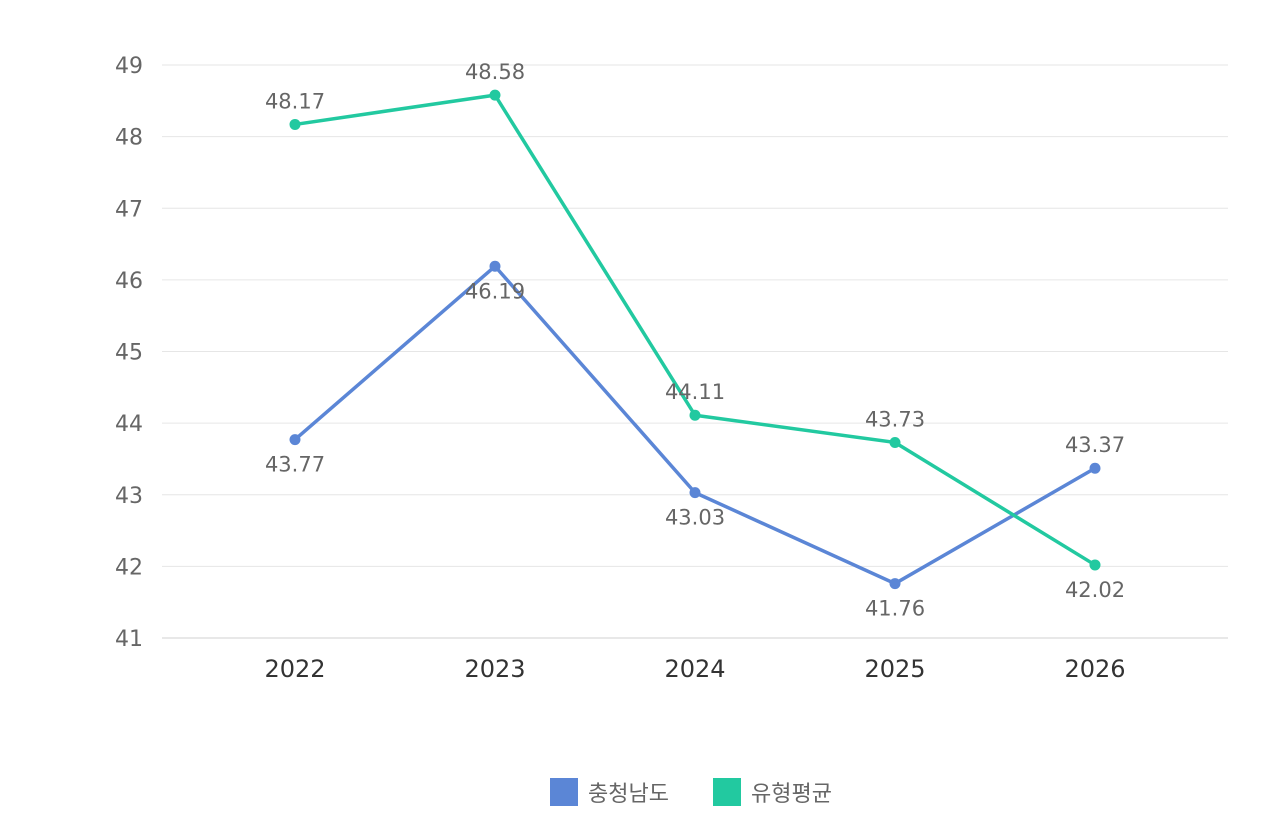 Image resolution: width=1276 pixels, height=832 pixels. What do you see at coordinates (129, 281) in the screenshot?
I see `y-tick-label: 46` at bounding box center [129, 281].